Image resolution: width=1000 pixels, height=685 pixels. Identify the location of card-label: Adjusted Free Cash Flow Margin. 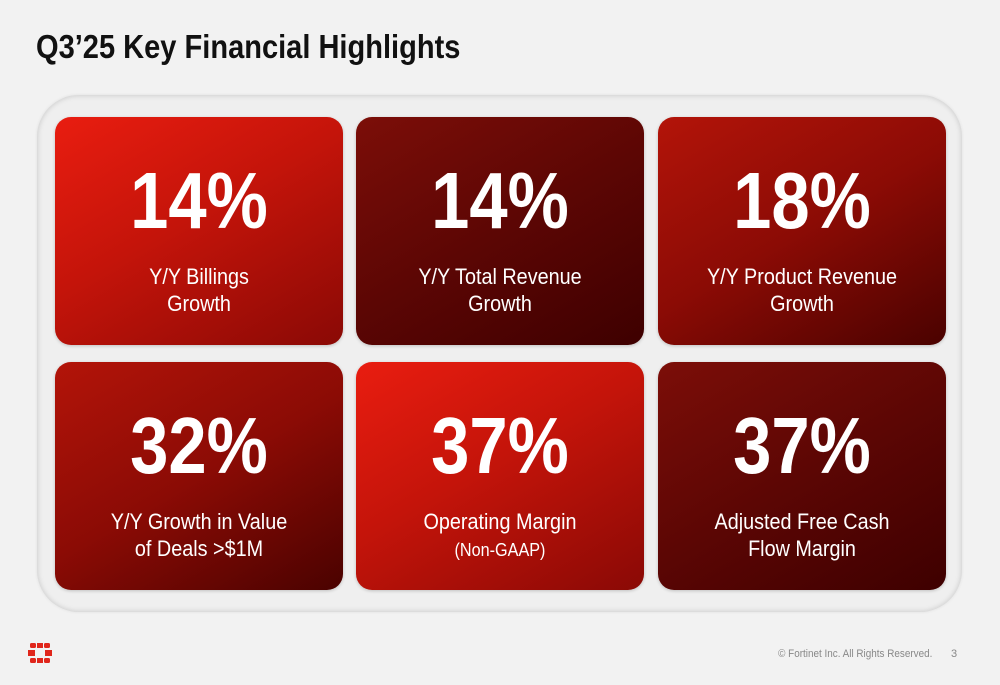
(802, 535).